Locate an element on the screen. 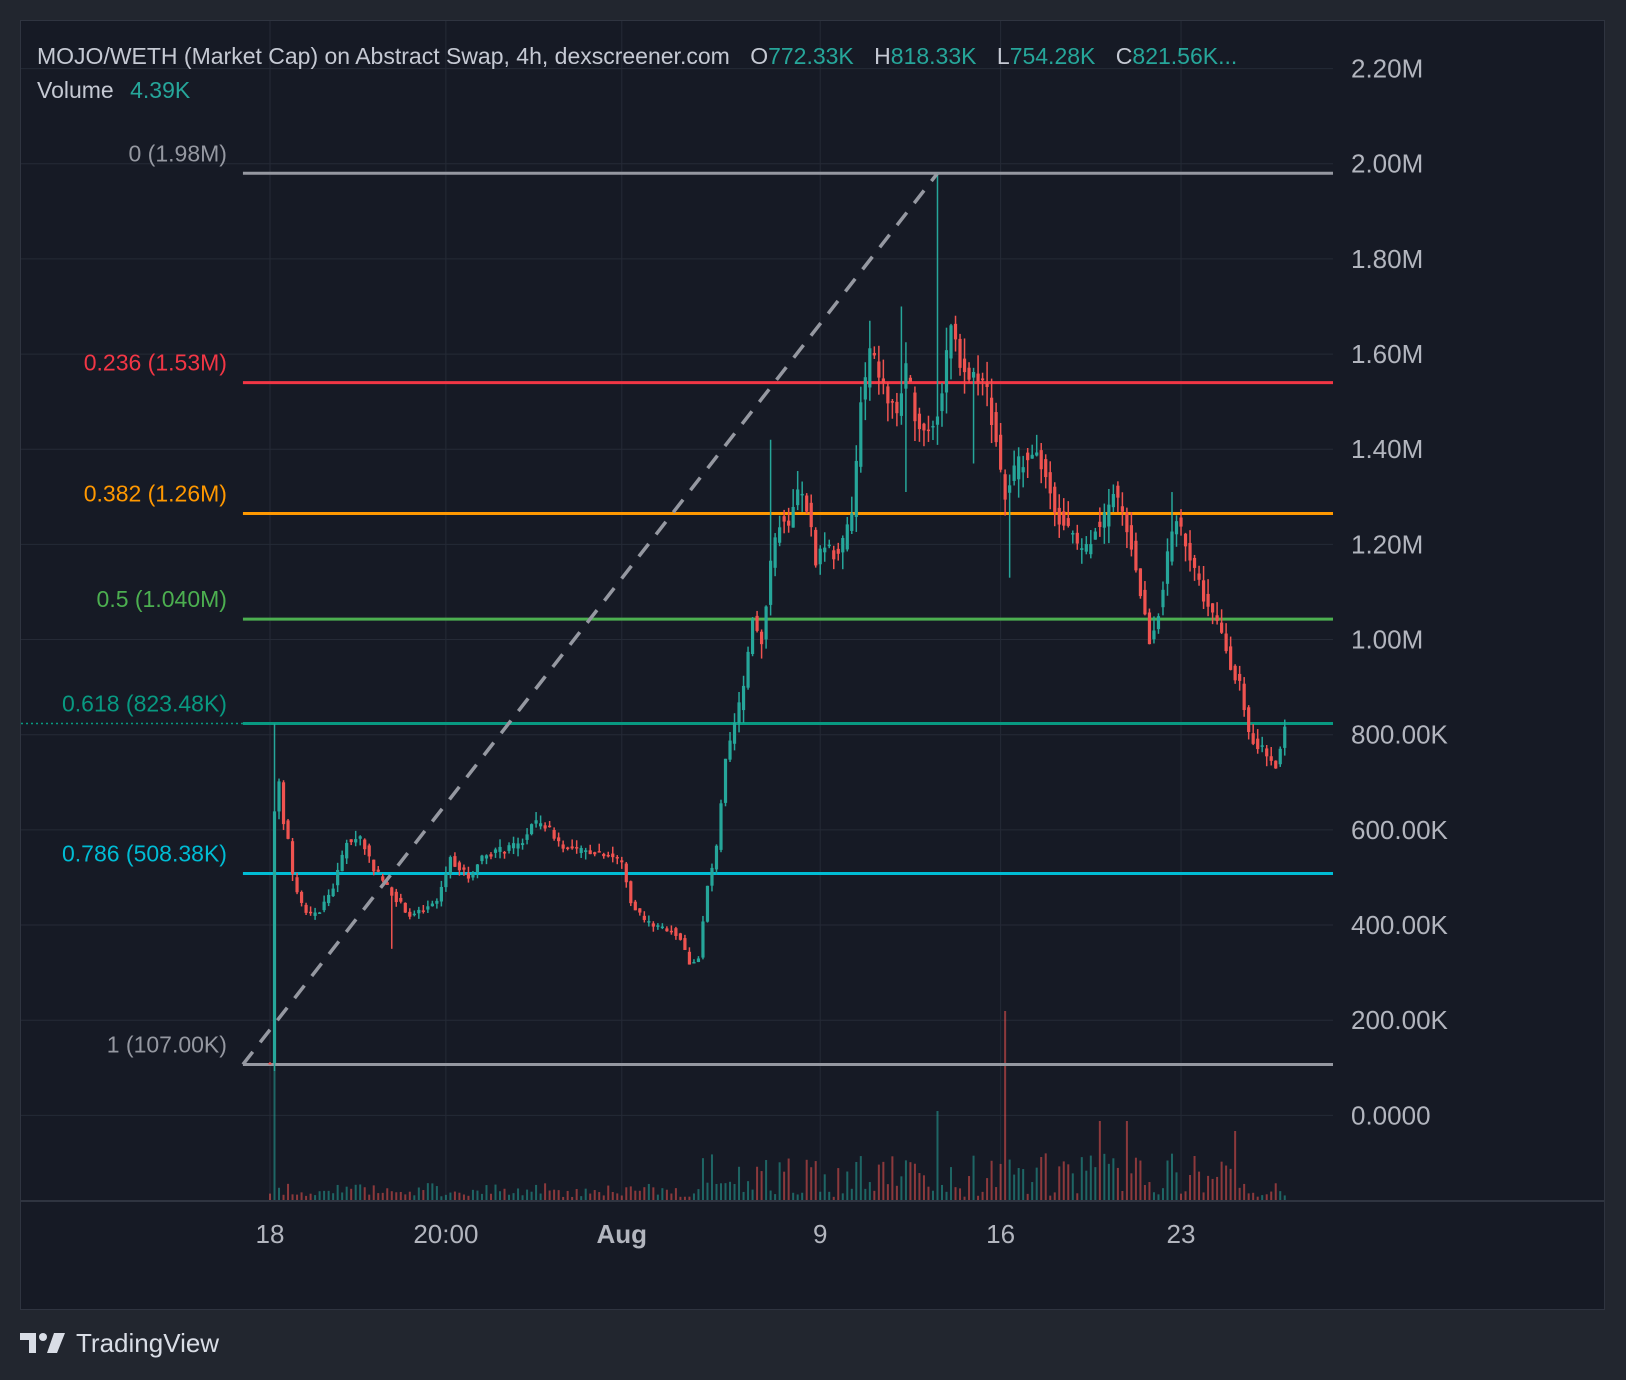 The height and width of the screenshot is (1380, 1626). y-tick-label: 800.00K is located at coordinates (1400, 735).